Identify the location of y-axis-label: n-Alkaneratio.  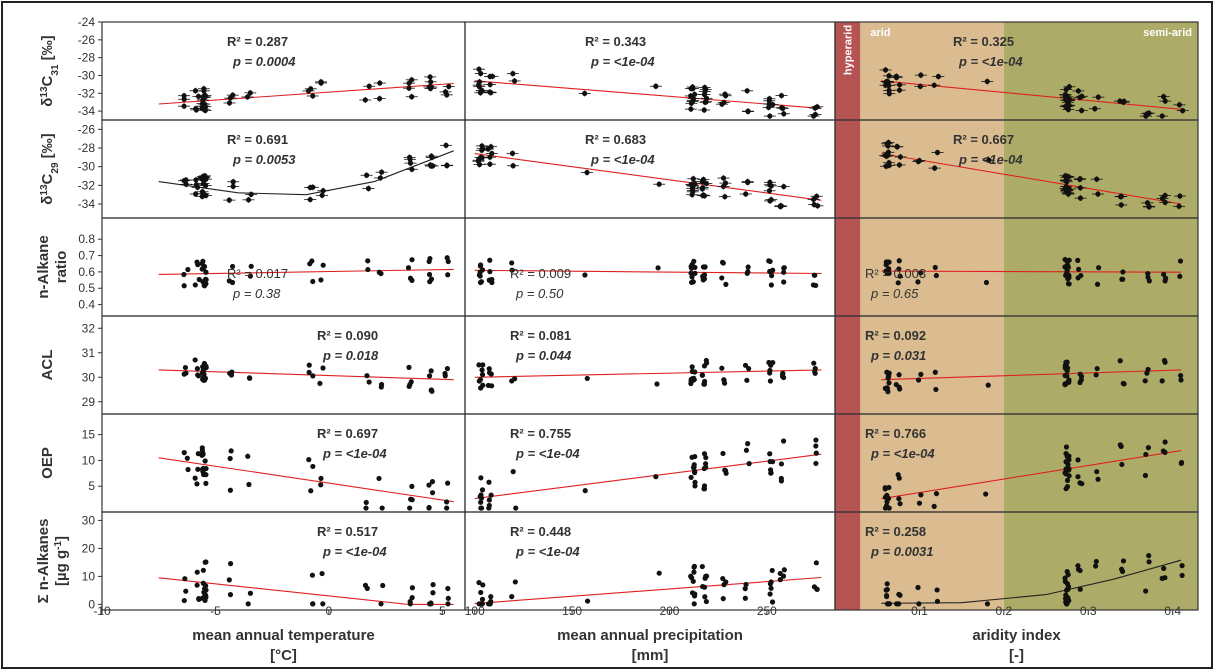
(52, 266).